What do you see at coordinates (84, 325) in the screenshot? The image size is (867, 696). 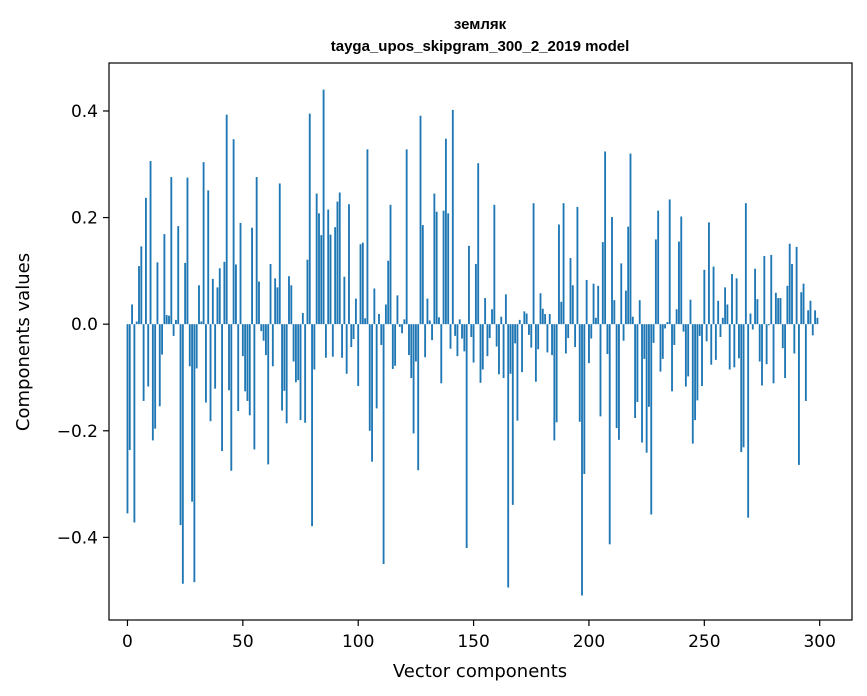 I see `y-tick-label-2: 0.0` at bounding box center [84, 325].